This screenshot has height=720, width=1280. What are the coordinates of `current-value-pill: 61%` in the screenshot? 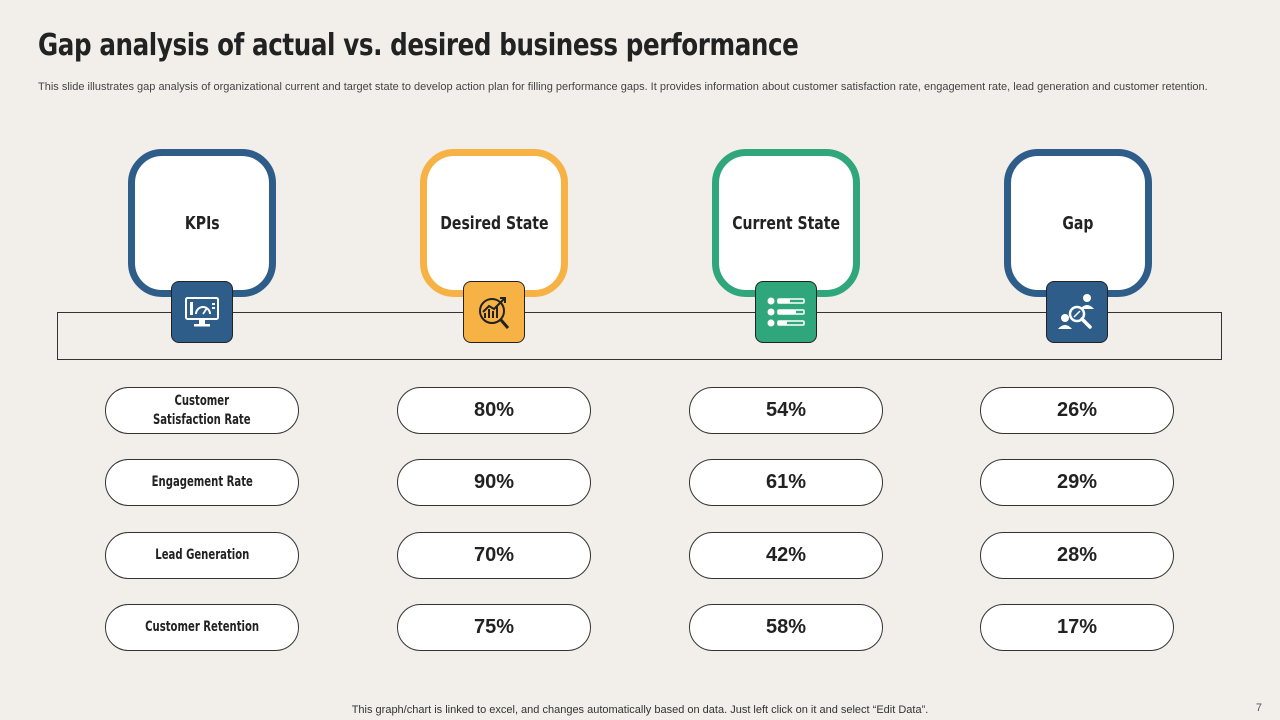 It's located at (786, 482).